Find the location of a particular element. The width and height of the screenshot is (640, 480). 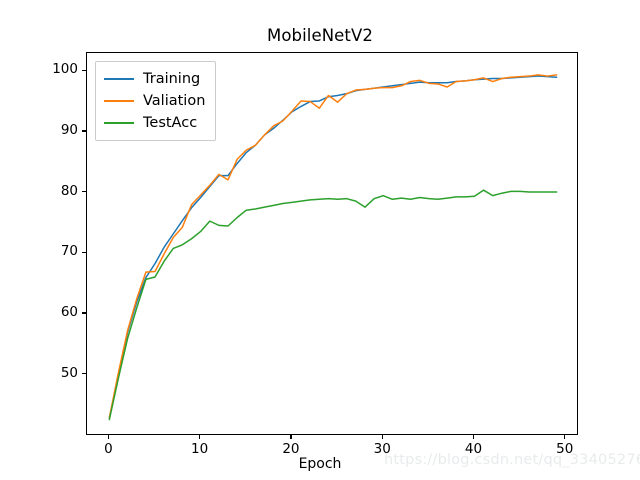

y-tick-label: 100 is located at coordinates (65, 69).